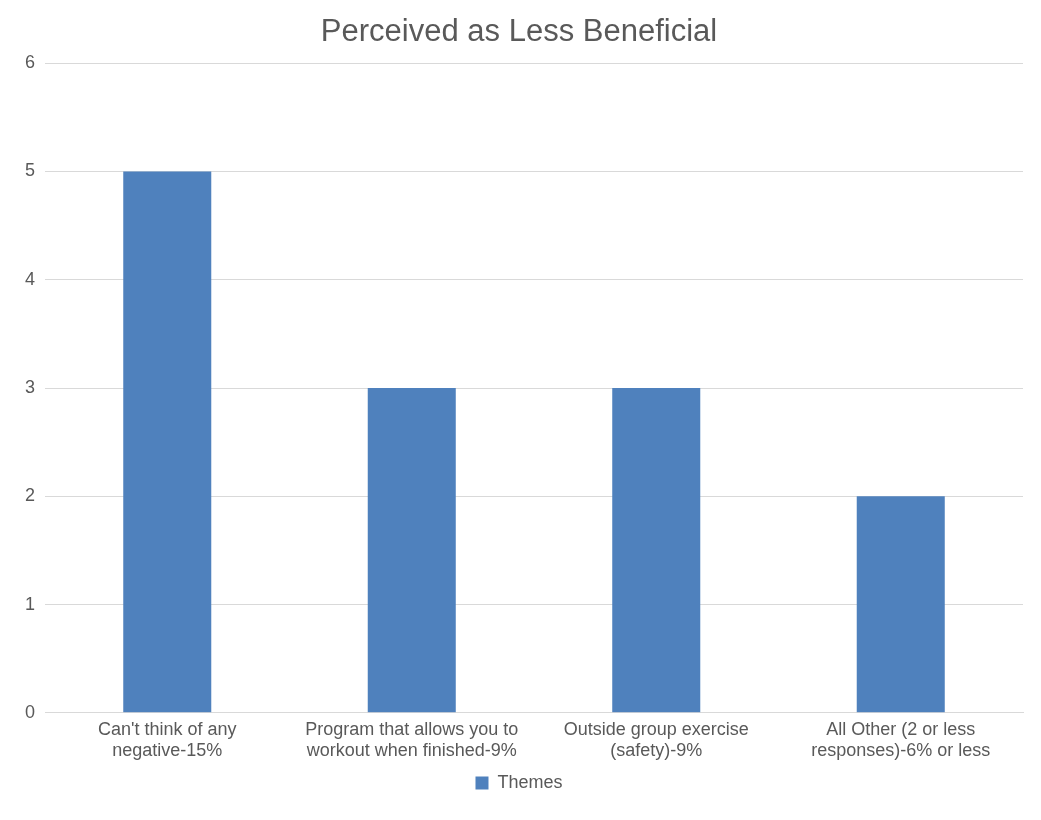 The image size is (1041, 820). What do you see at coordinates (901, 739) in the screenshot?
I see `x-tick-label: All Other (2 or less responses)-6% or less` at bounding box center [901, 739].